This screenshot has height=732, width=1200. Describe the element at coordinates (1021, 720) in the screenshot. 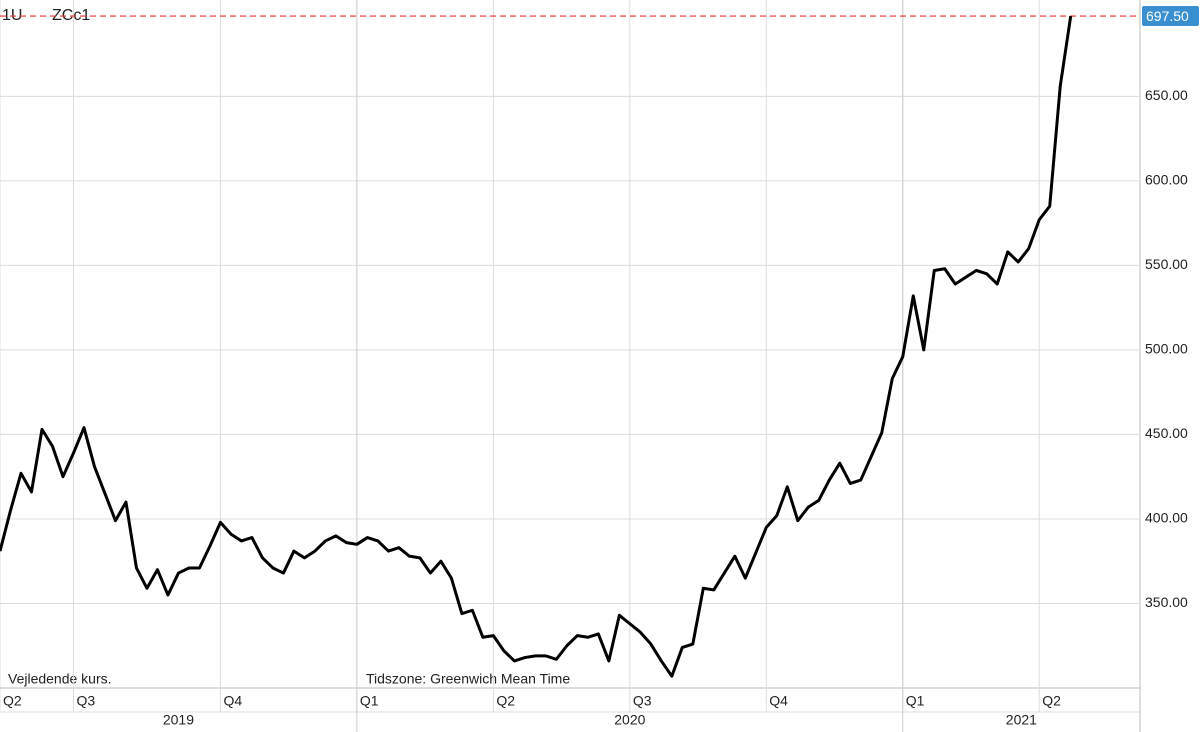

I see `year-label: 2021` at that location.